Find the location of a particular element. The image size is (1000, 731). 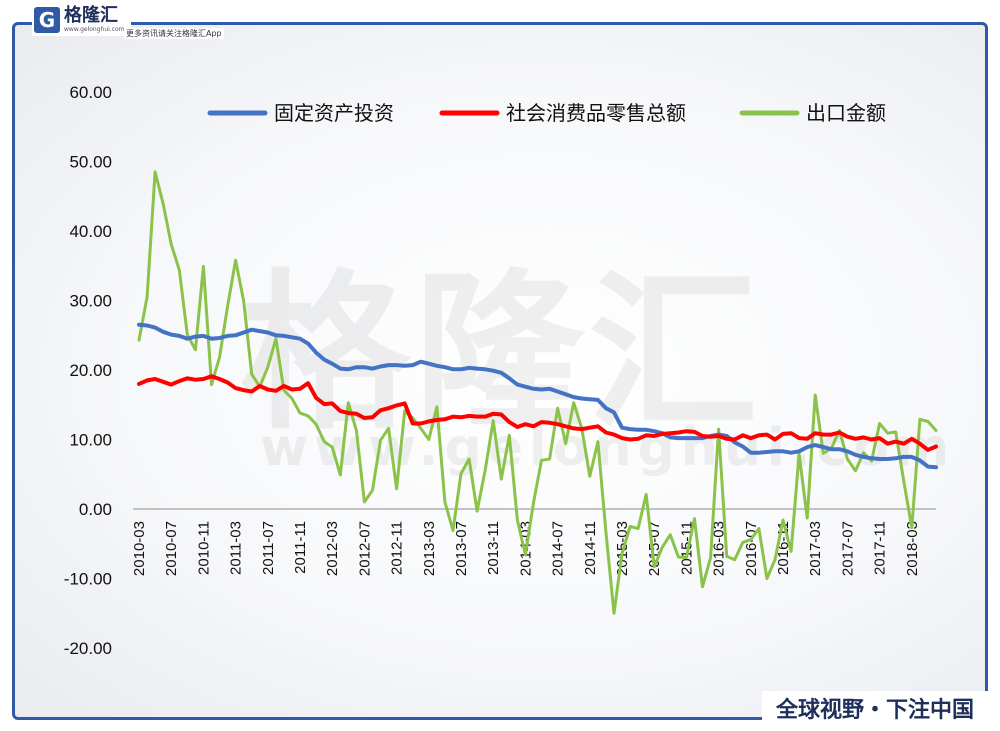

x-tick-label: 2012-11 is located at coordinates (397, 548).